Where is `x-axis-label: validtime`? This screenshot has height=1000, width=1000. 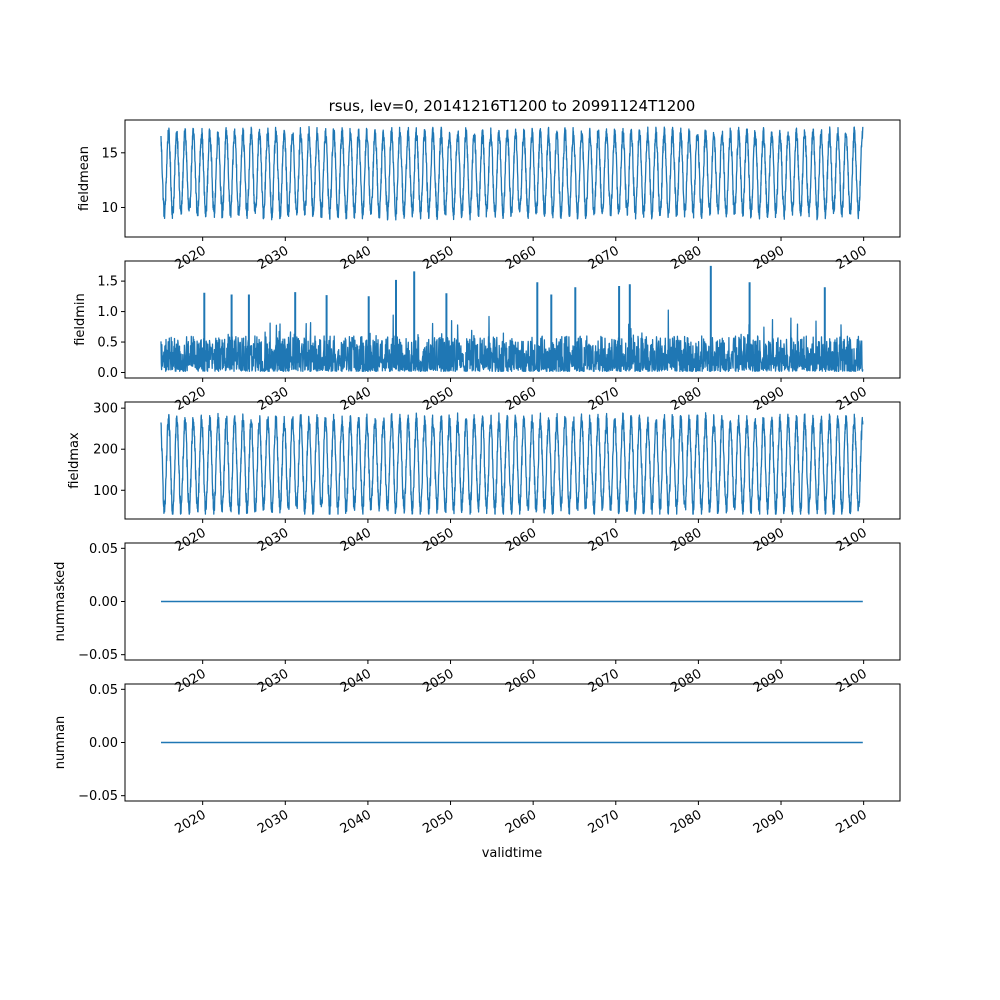 x-axis-label: validtime is located at coordinates (512, 853).